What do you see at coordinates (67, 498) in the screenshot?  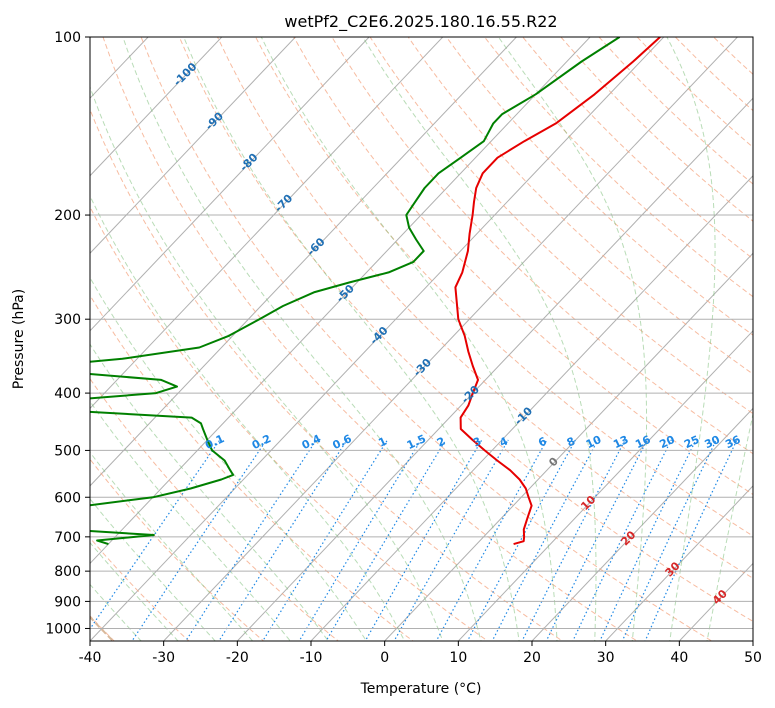 I see `y-tick-label: 600` at bounding box center [67, 498].